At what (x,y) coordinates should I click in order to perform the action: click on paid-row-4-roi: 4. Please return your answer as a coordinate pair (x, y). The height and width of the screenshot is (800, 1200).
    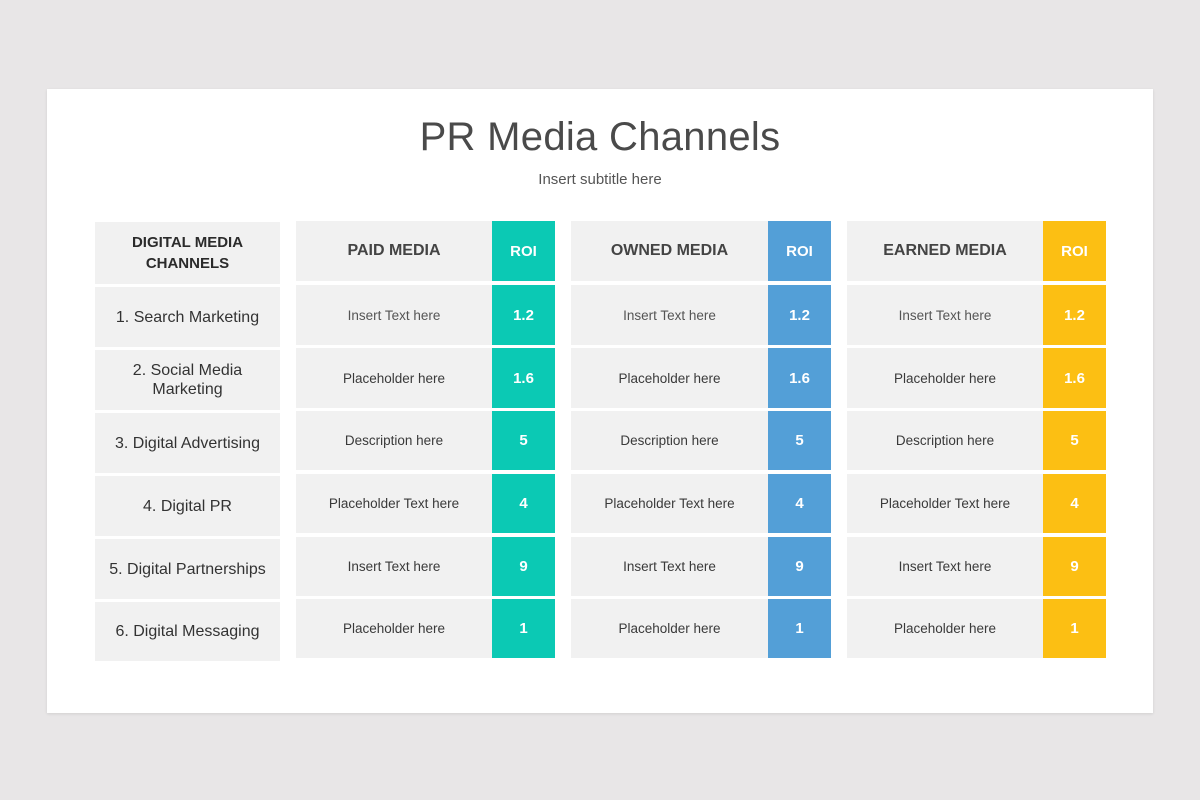
    Looking at the image, I should click on (523, 503).